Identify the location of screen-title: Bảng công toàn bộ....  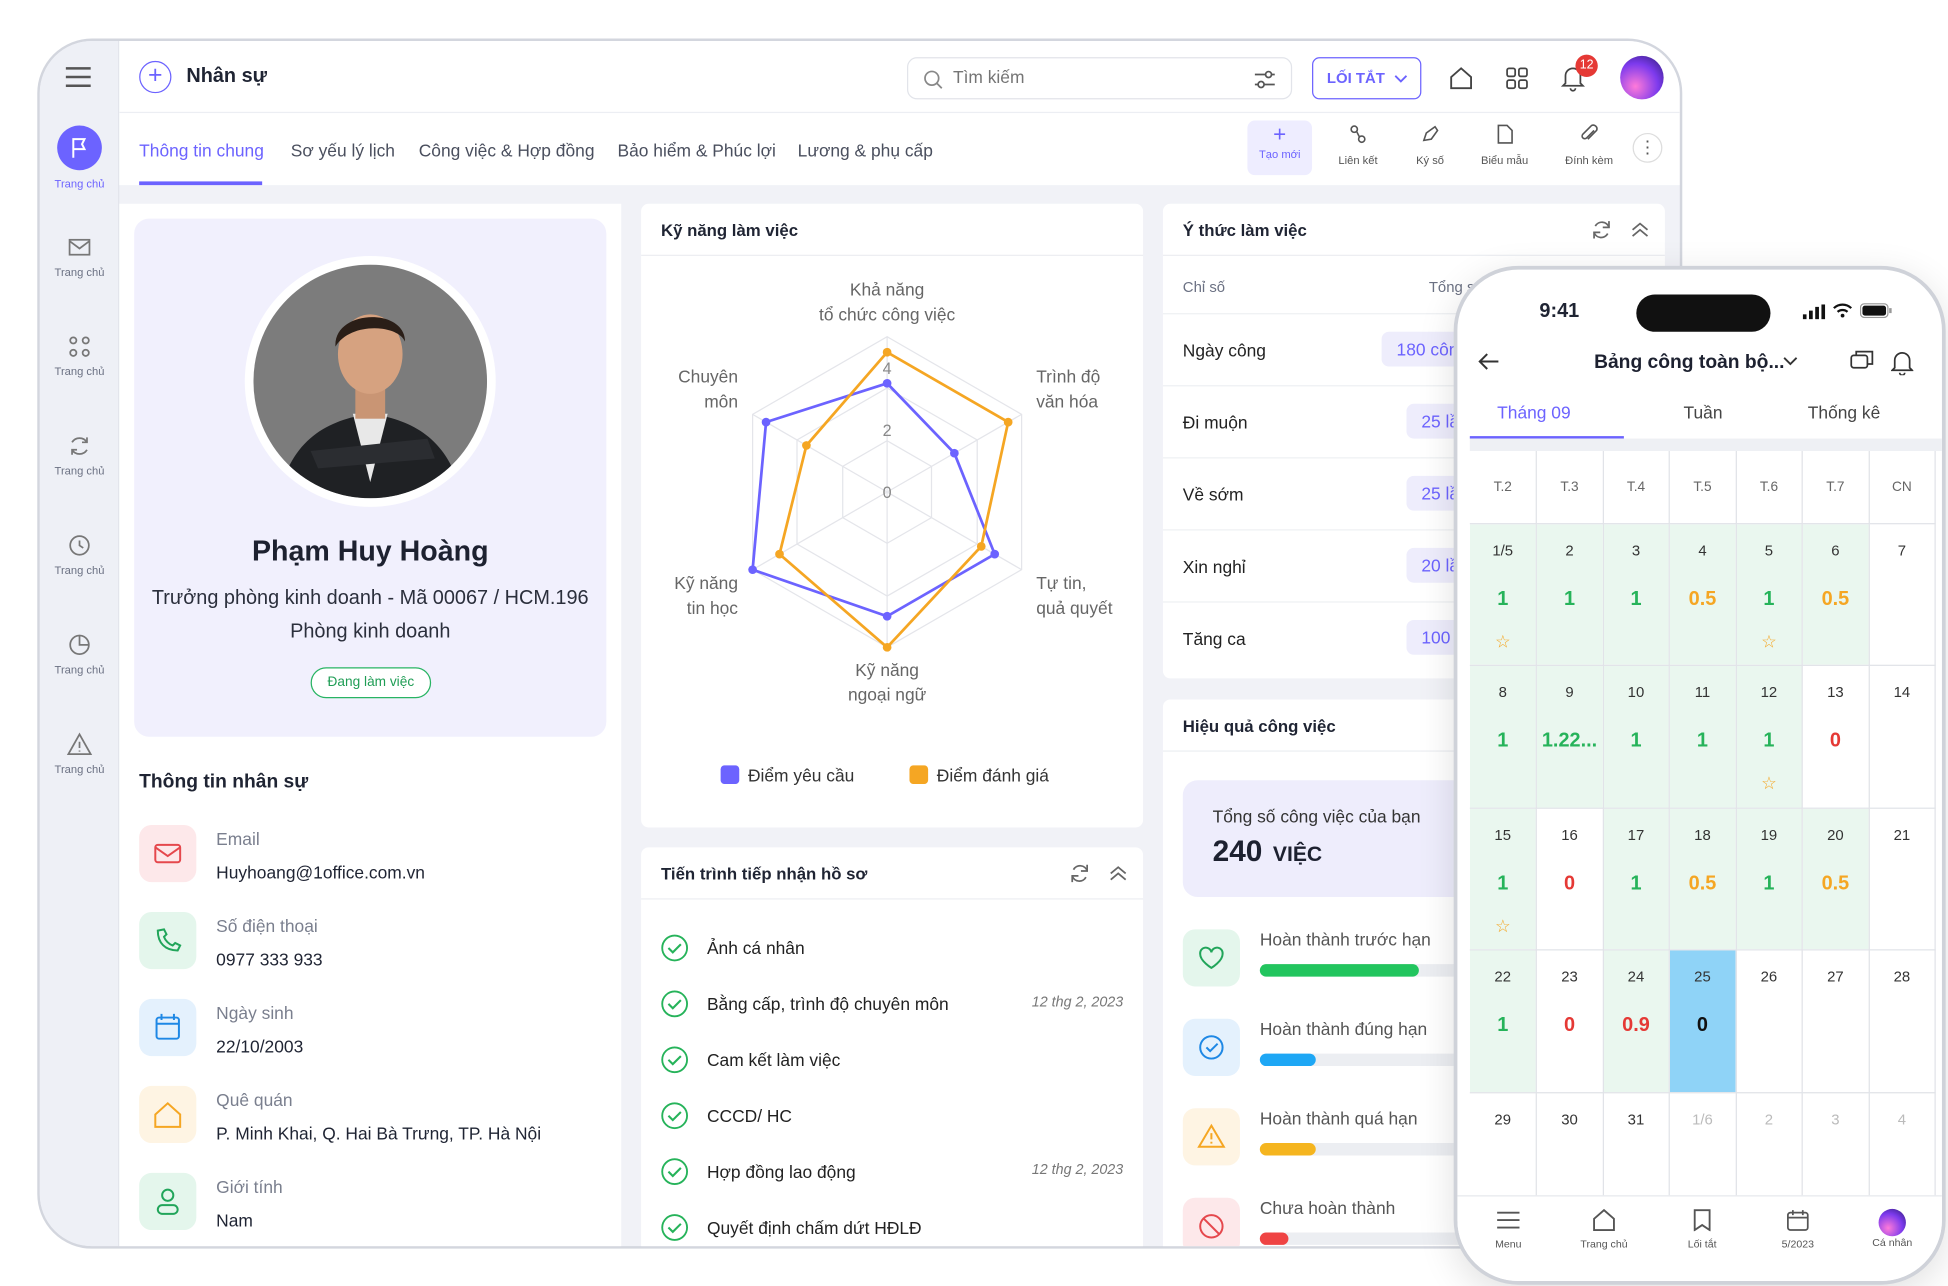
(1689, 362).